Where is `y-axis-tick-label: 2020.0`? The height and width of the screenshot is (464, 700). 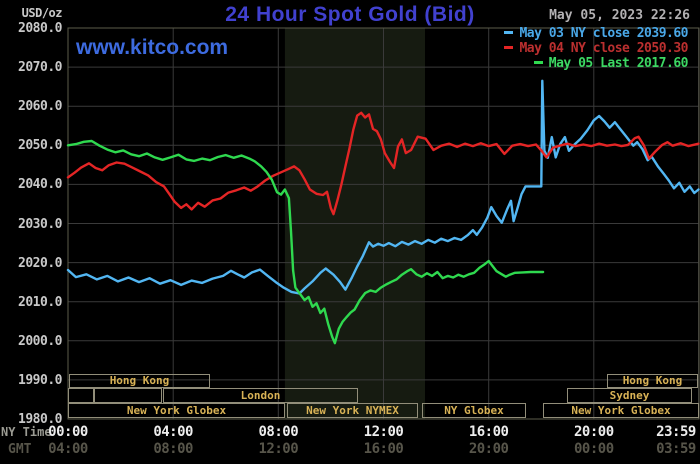
y-axis-tick-label: 2020.0 is located at coordinates (40, 263).